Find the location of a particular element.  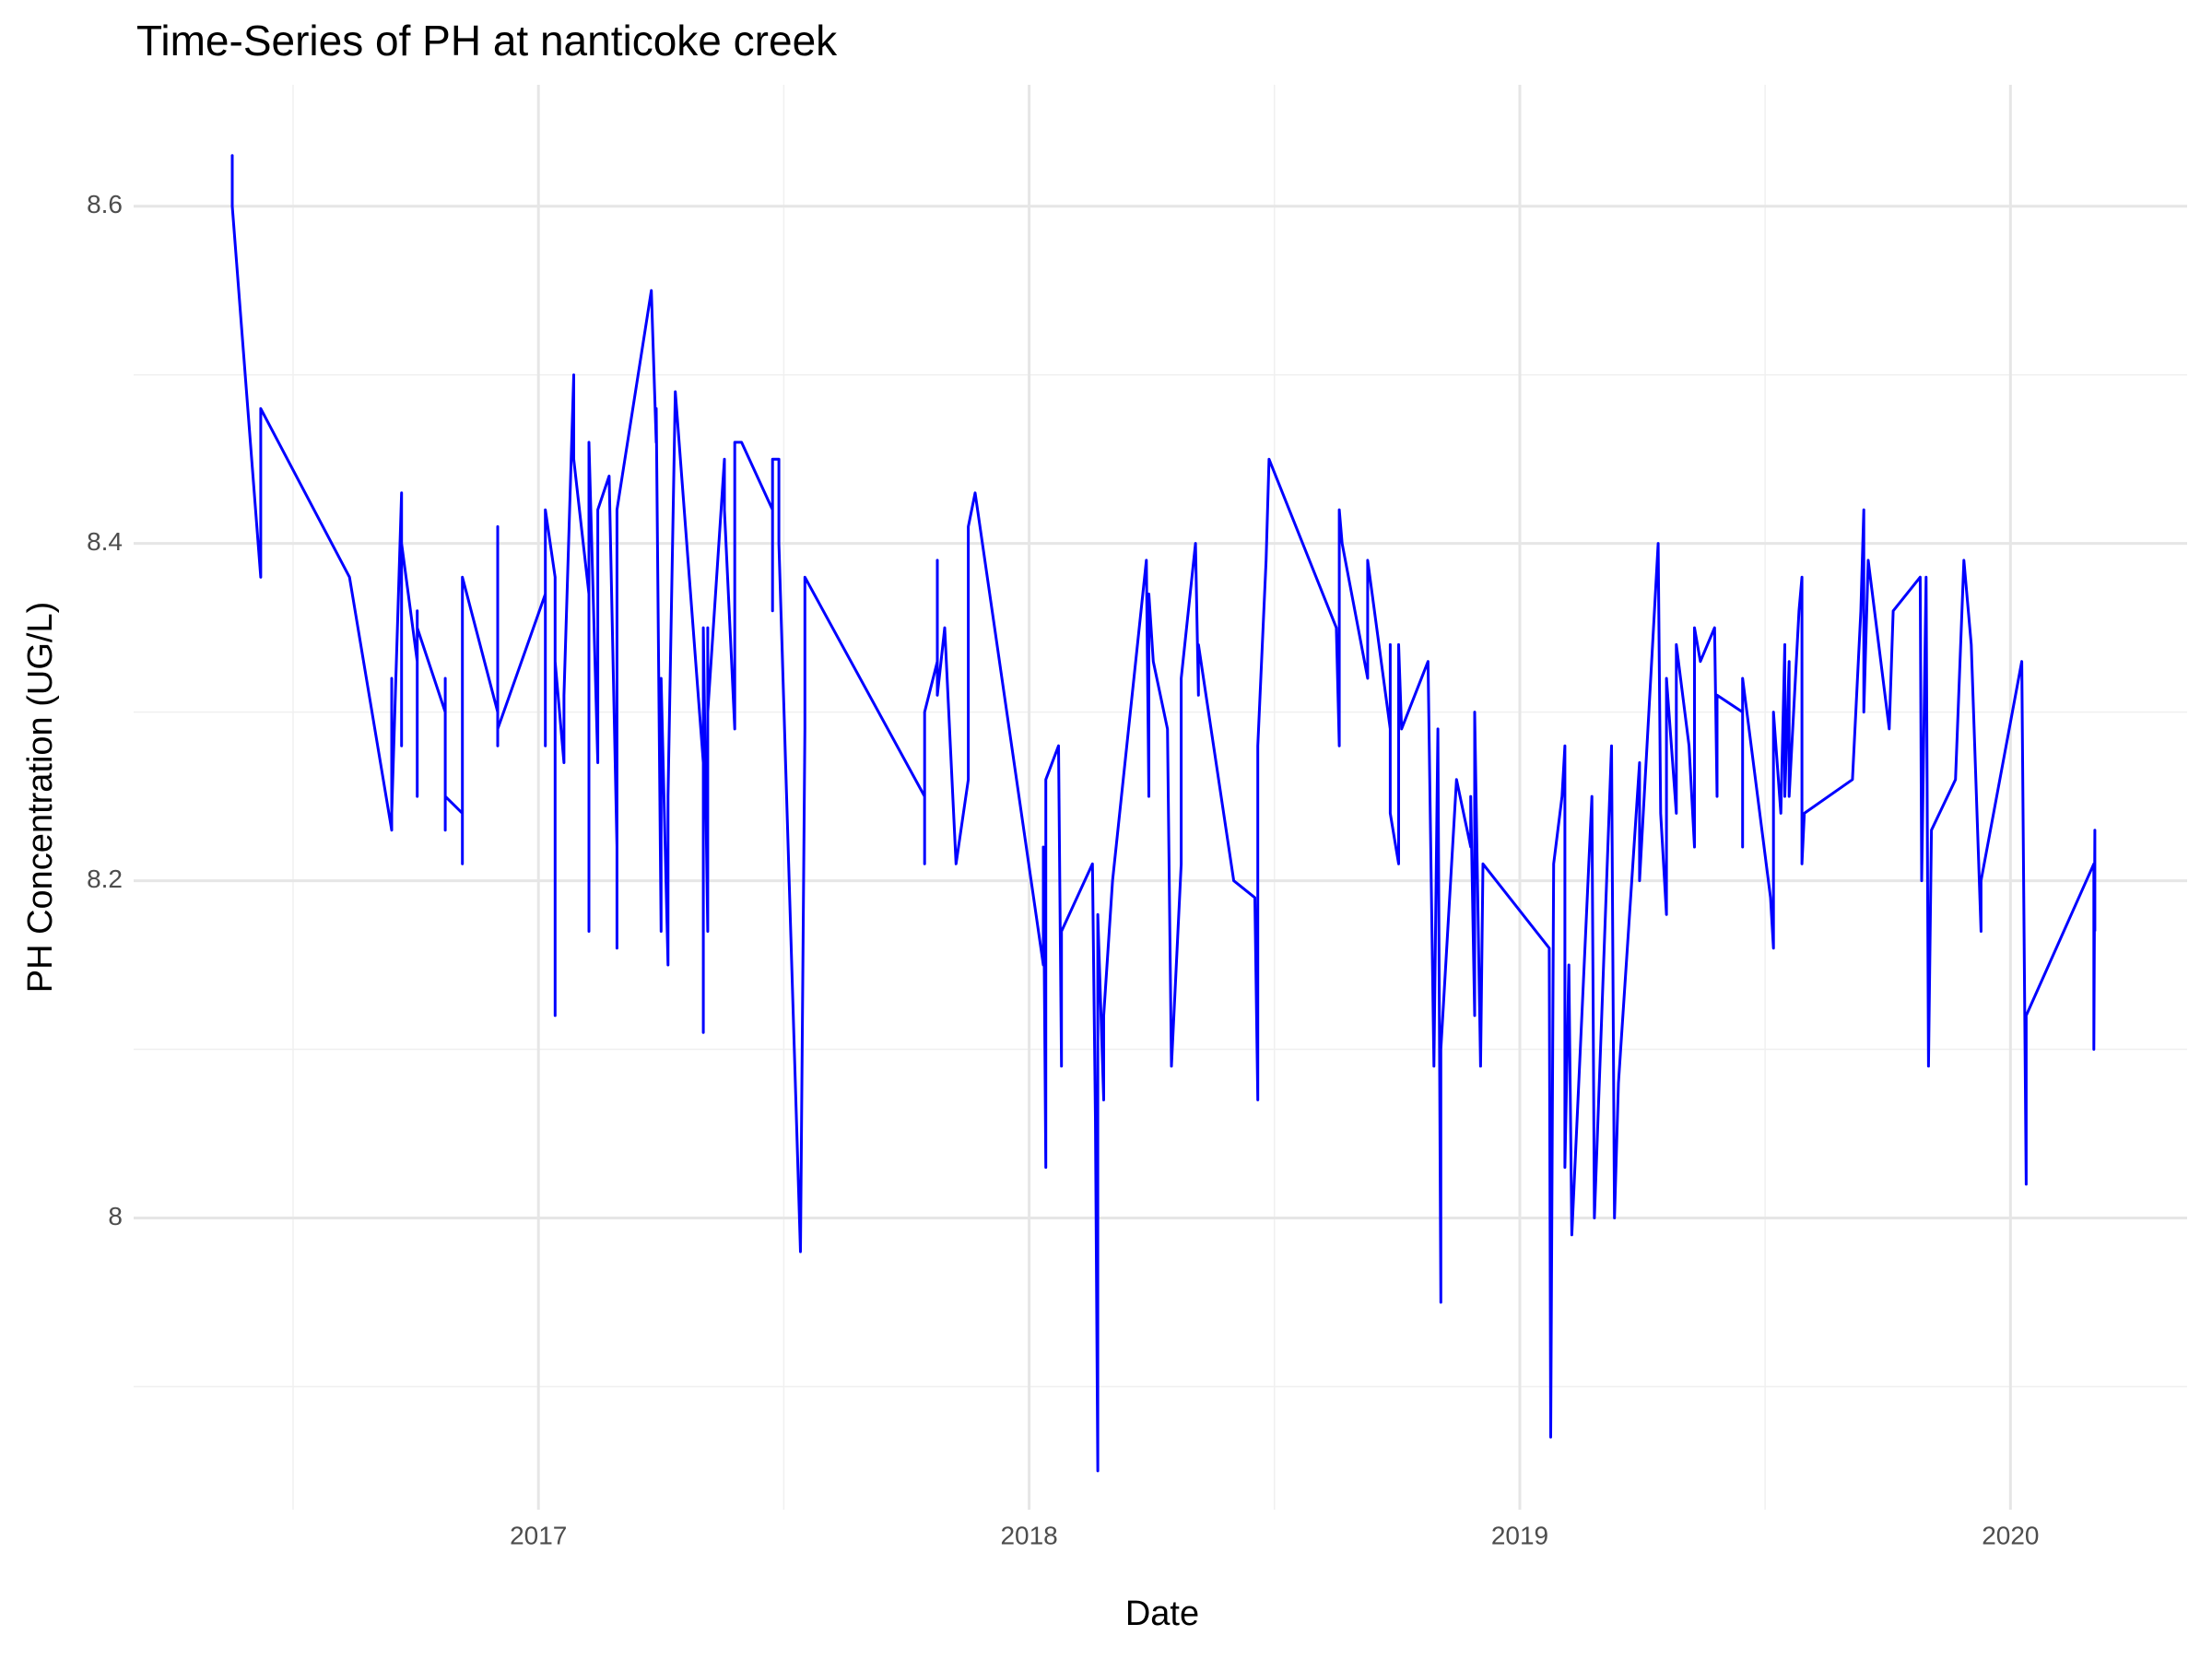

x-tick-label: 2020 is located at coordinates (2010, 1535).